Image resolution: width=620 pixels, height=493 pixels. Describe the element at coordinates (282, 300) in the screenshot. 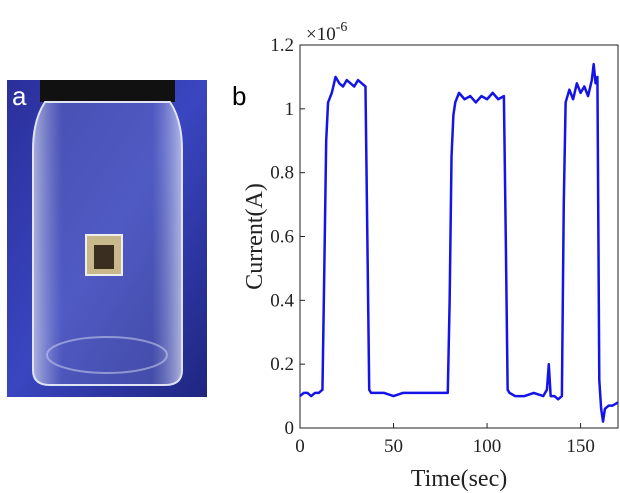

I see `y-tick-label: 0.4` at that location.